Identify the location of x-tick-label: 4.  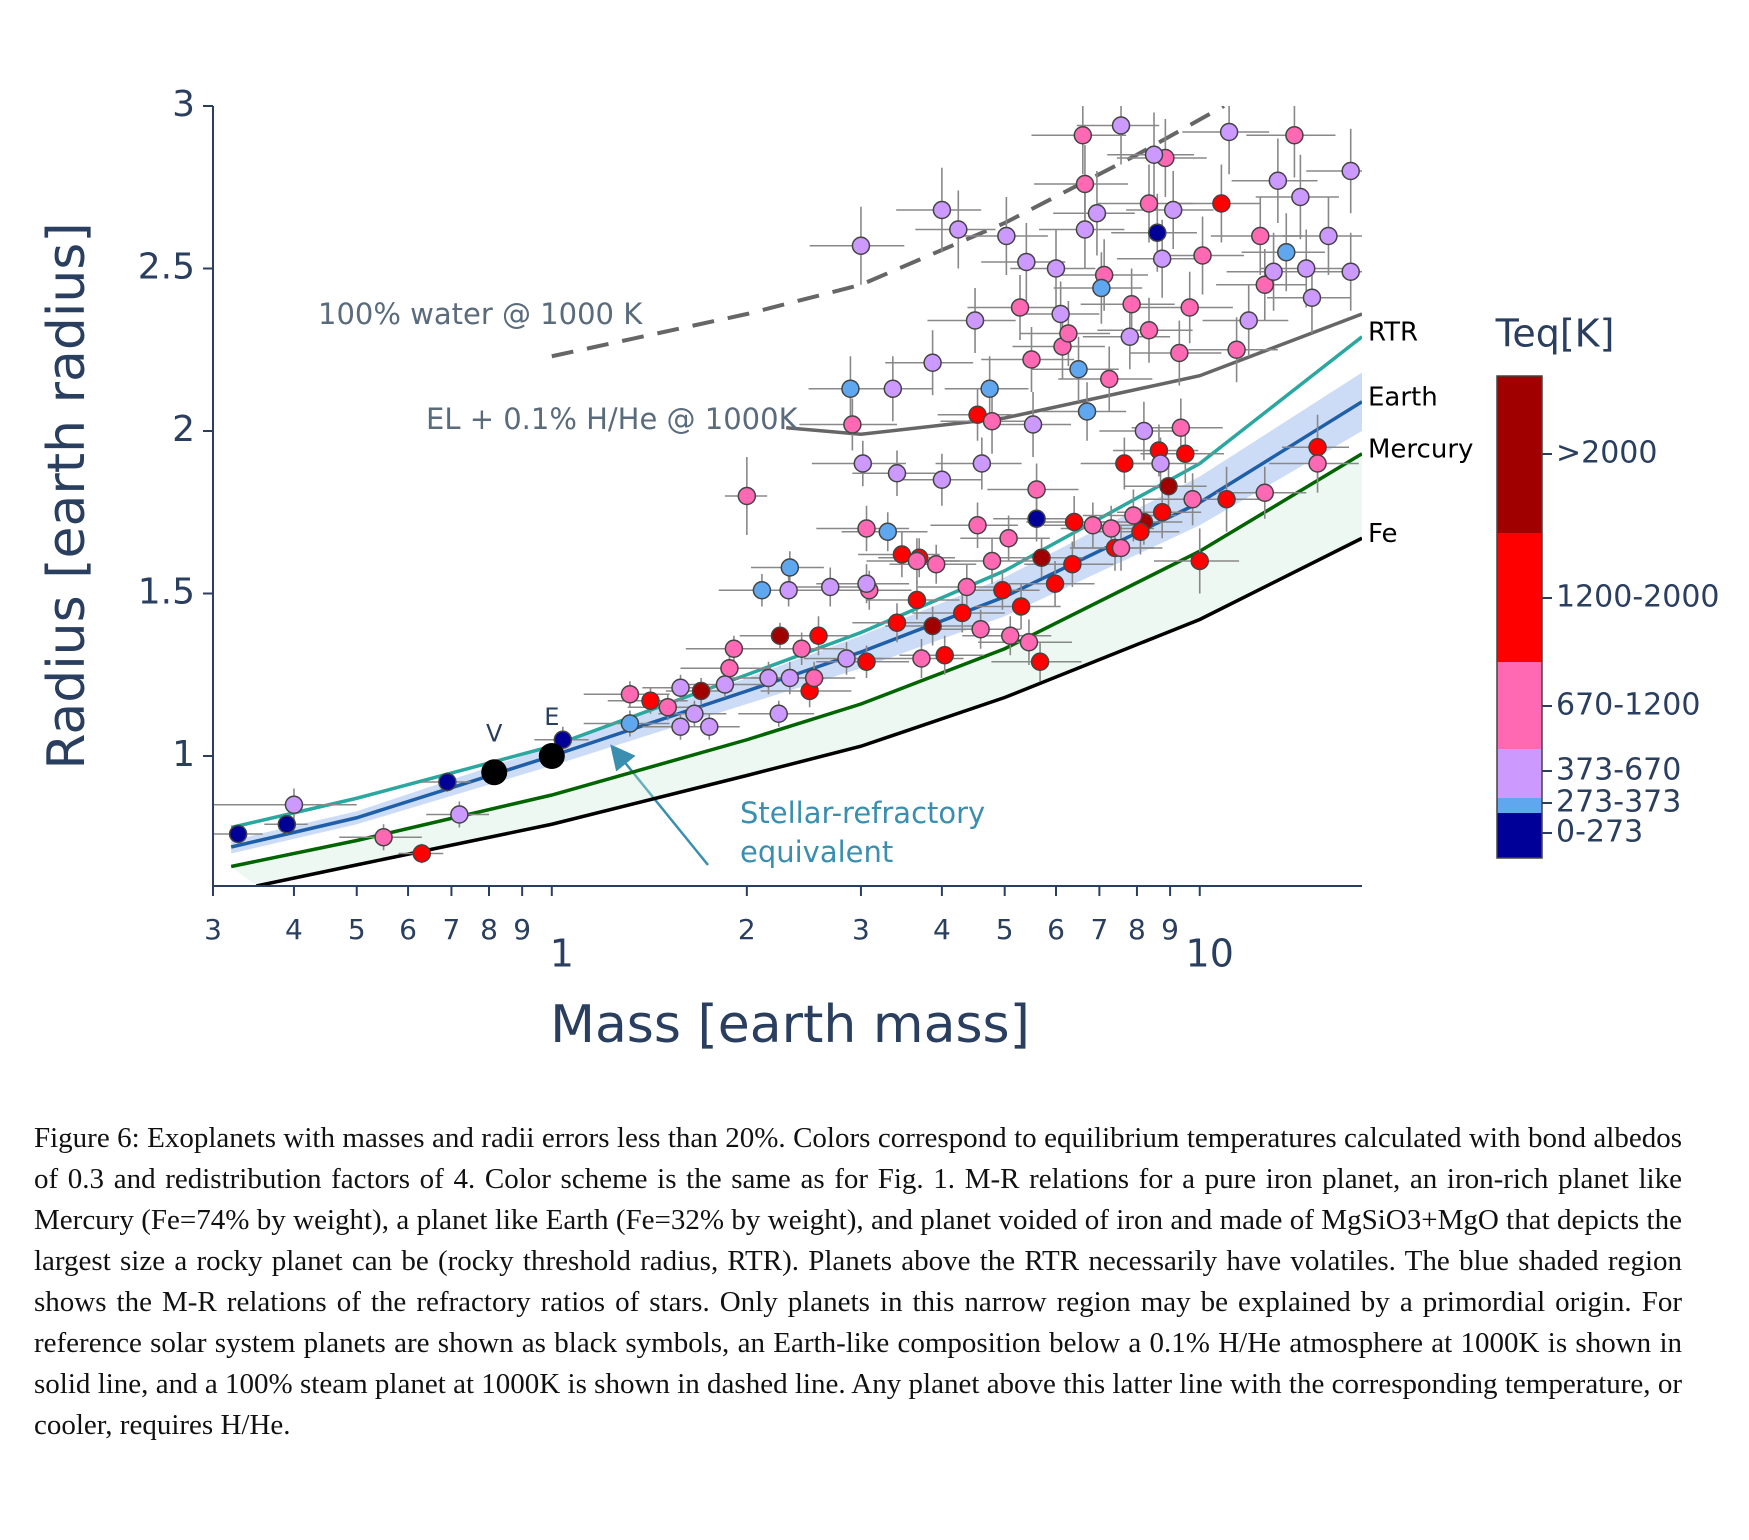
(294, 929).